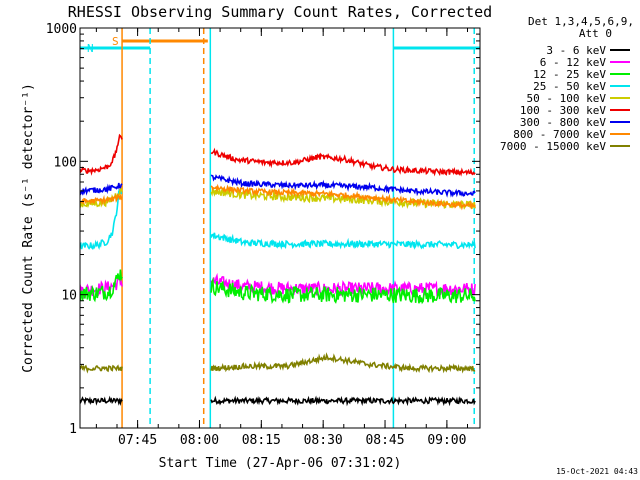 This screenshot has height=480, width=640. What do you see at coordinates (446, 440) in the screenshot?
I see `x-tick-label: 09:00` at bounding box center [446, 440].